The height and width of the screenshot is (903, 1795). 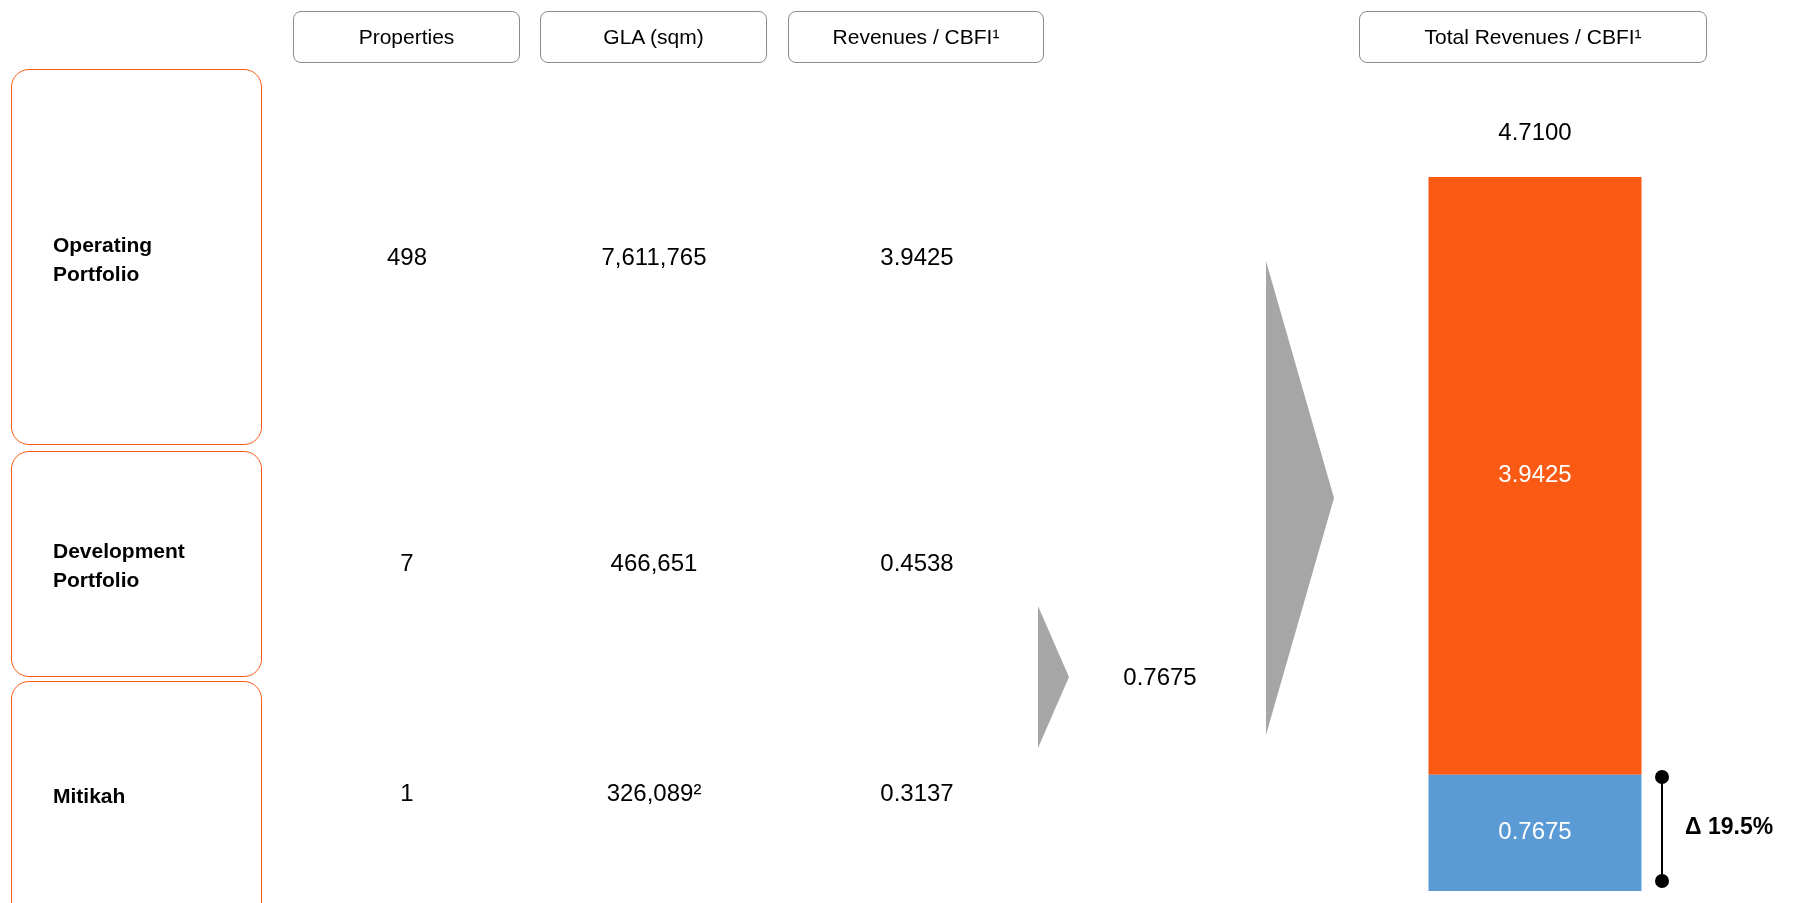 I want to click on text: 498, so click(x=407, y=256).